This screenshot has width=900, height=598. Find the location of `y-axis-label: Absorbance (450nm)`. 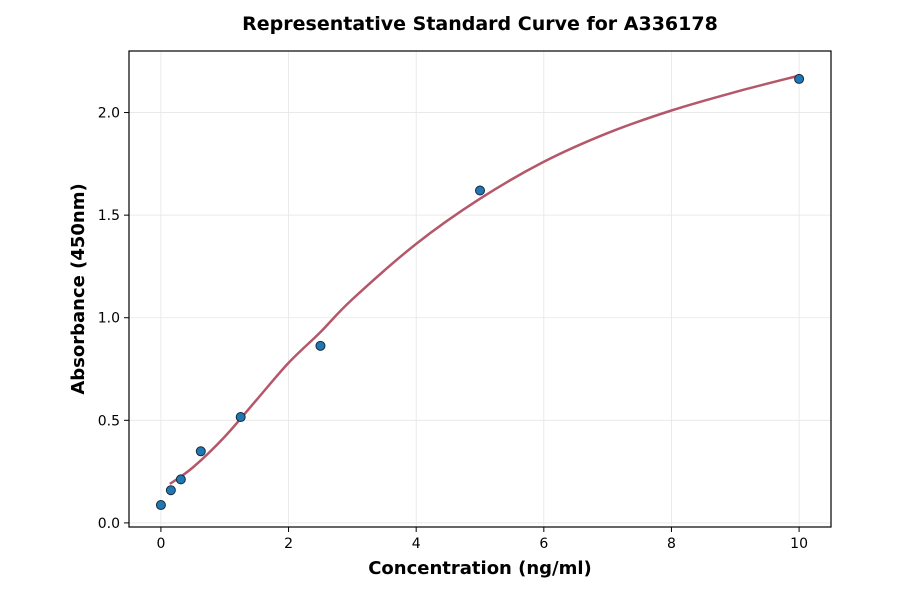

y-axis-label: Absorbance (450nm) is located at coordinates (78, 288).